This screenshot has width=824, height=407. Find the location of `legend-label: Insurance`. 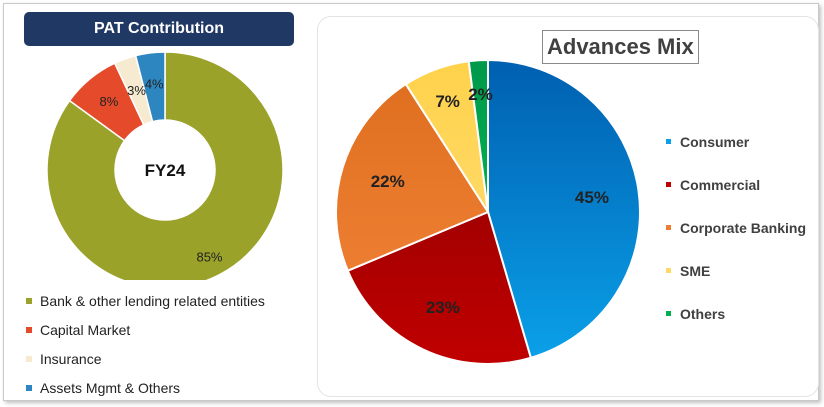

legend-label: Insurance is located at coordinates (71, 358).